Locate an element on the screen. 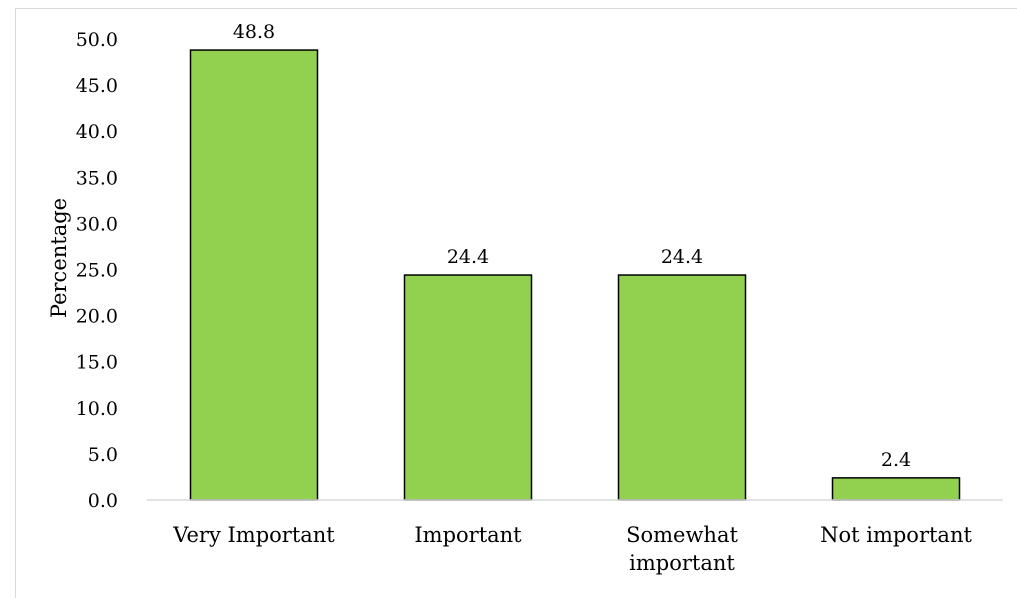  y-tick-label: 20.0 is located at coordinates (97, 317).